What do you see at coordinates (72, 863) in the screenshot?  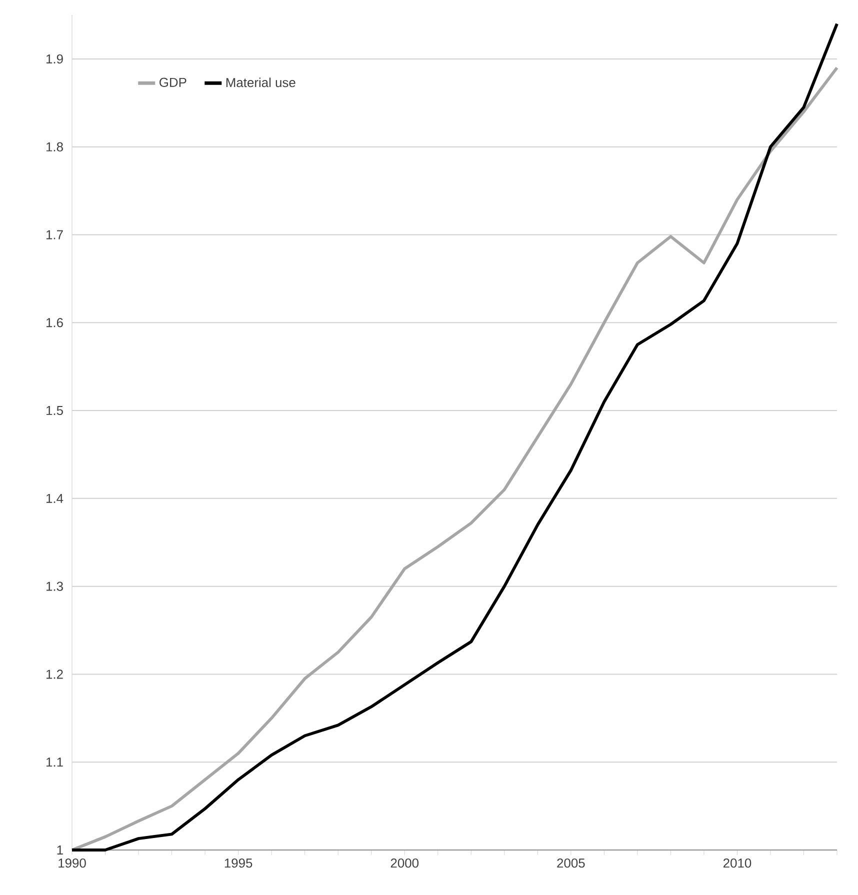 I see `x-tick-label: 1990` at bounding box center [72, 863].